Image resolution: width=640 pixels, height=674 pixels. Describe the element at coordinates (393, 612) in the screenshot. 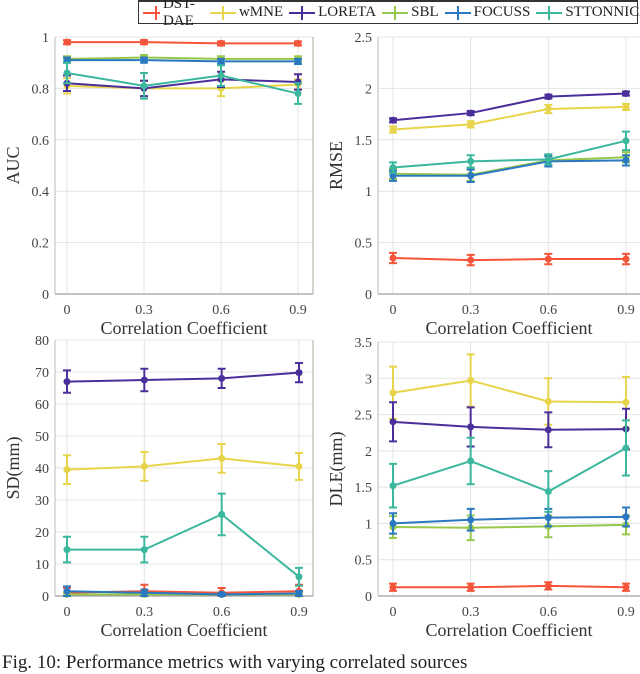

I see `x-tick-label: 0` at that location.